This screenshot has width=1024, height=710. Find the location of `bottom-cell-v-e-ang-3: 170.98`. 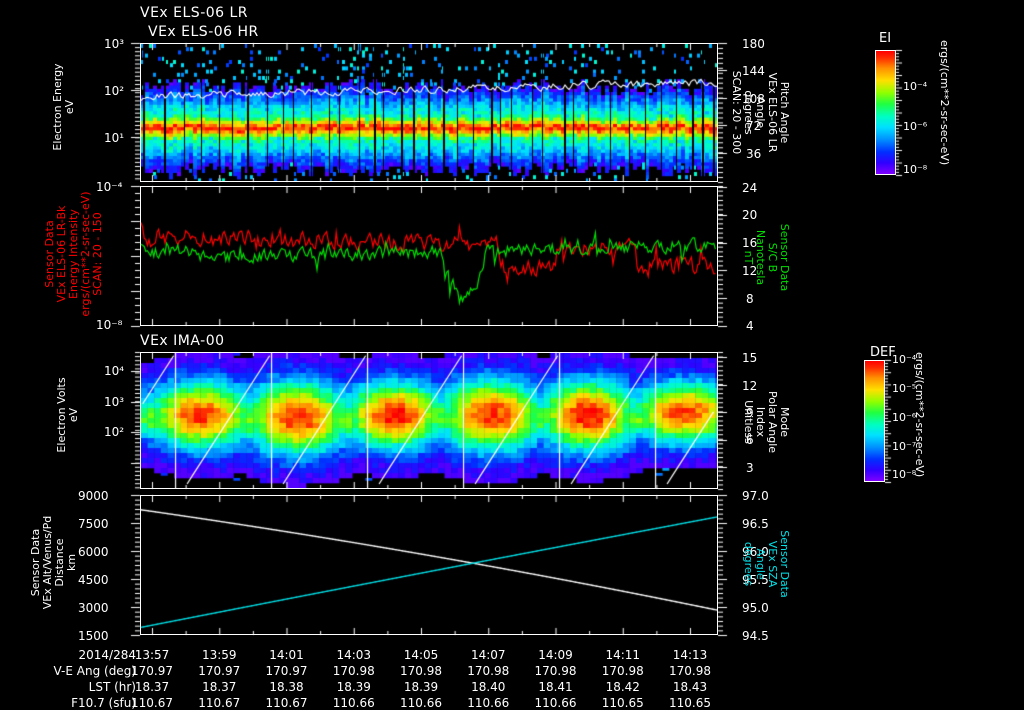

bottom-cell-v-e-ang-3: 170.98 is located at coordinates (353, 671).